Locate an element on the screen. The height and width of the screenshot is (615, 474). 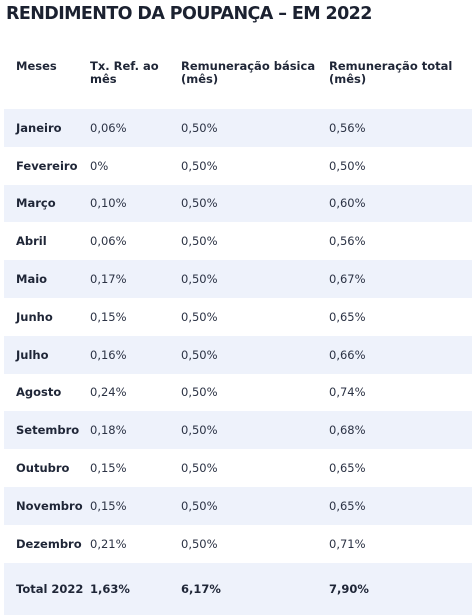
month-cell: Setembro is located at coordinates (48, 430).